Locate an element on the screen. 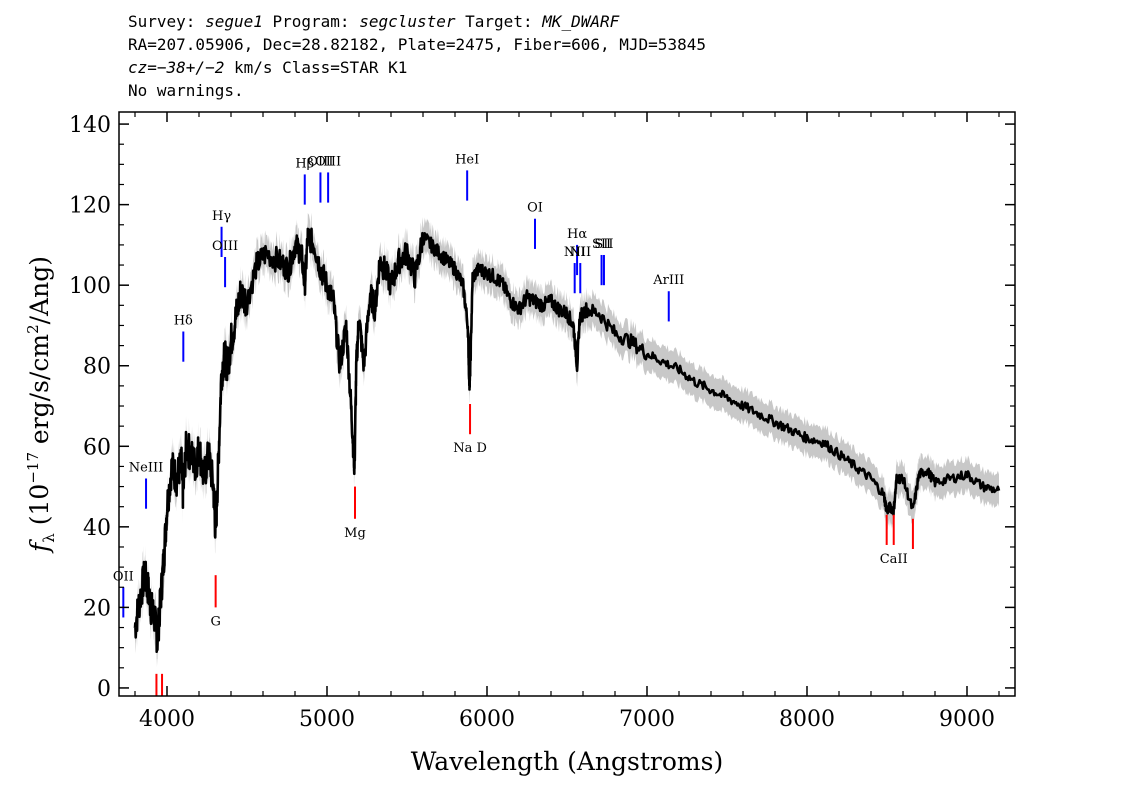 Image resolution: width=1134 pixels, height=810 pixels. y-tick-label: 0 is located at coordinates (104, 689).